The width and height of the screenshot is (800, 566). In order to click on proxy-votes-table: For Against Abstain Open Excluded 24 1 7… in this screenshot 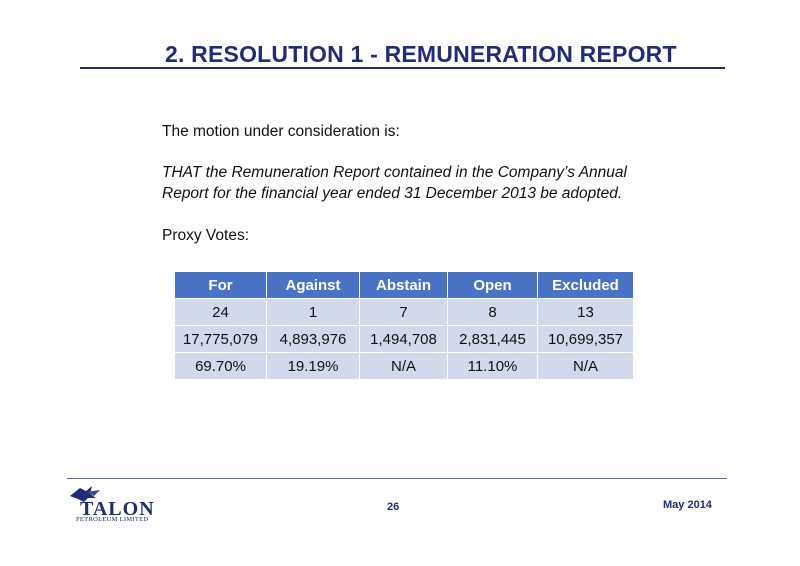, I will do `click(404, 325)`.